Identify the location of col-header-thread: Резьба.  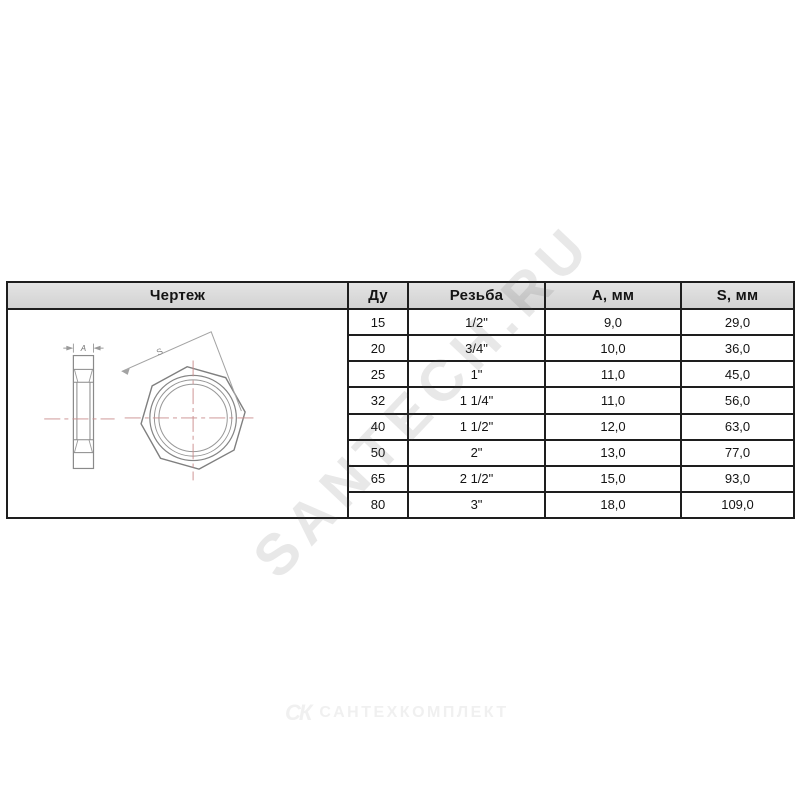
(476, 295).